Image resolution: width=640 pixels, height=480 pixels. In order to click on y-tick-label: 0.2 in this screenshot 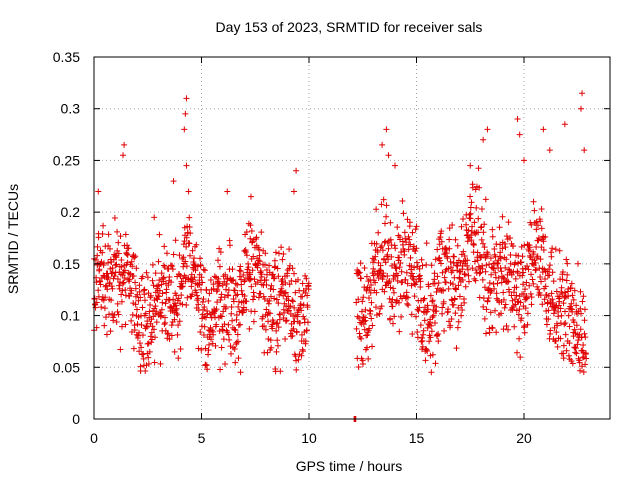, I will do `click(71, 212)`.